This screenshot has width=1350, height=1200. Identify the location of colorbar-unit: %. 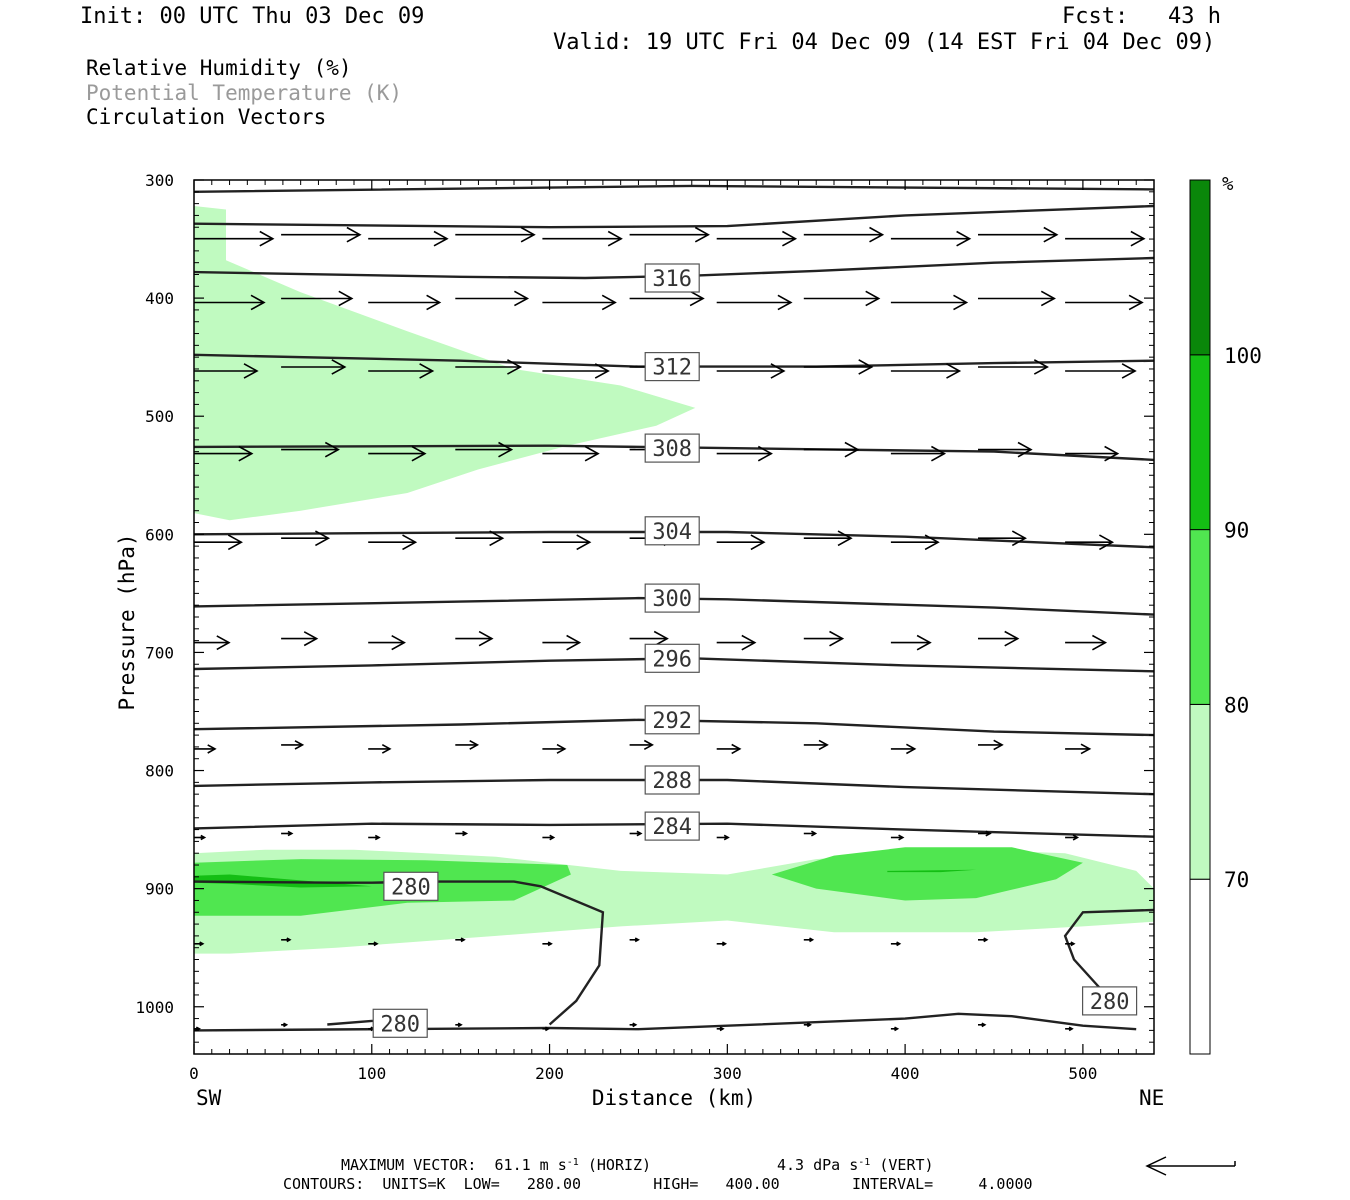
(1228, 184).